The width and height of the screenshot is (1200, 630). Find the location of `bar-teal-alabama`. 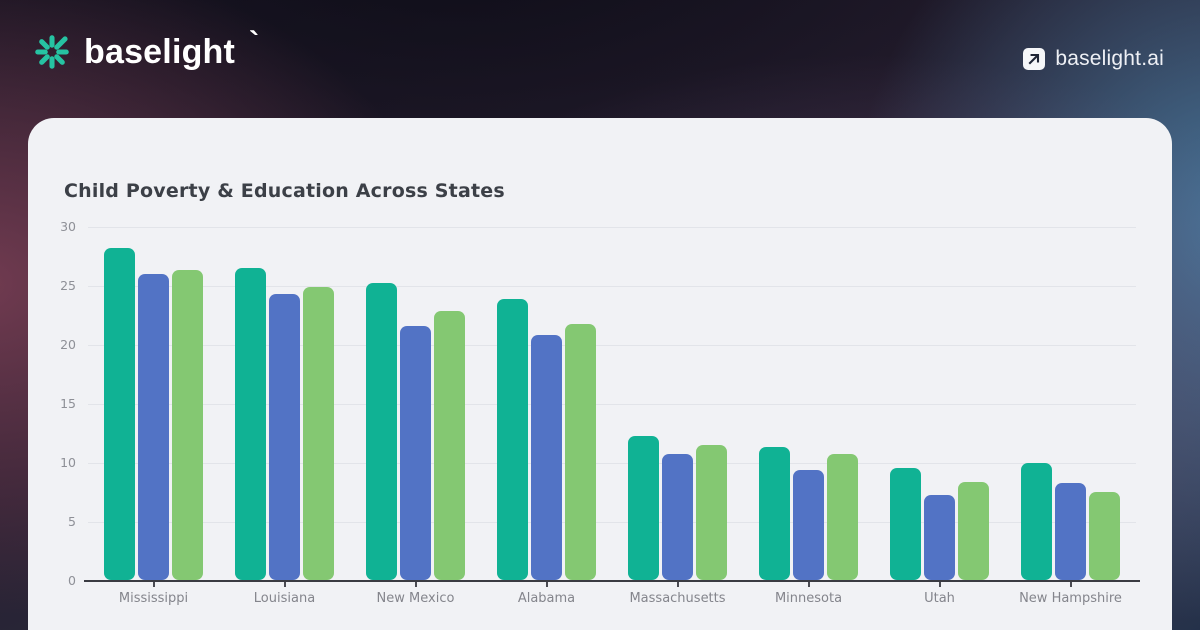

bar-teal-alabama is located at coordinates (512, 439).